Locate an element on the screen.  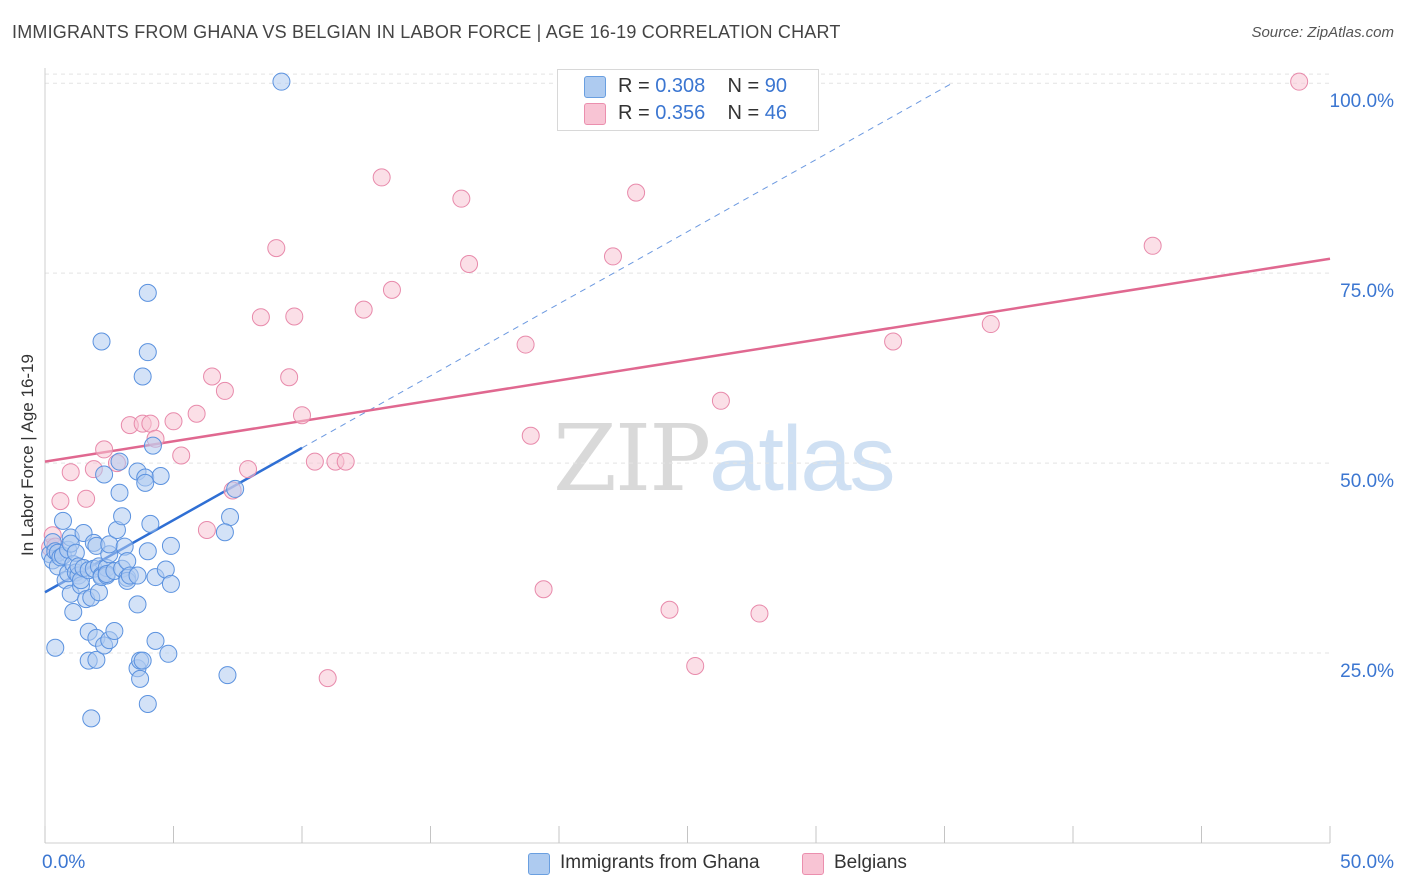
legend-n-value-ghana: 90 is located at coordinates (776, 86).